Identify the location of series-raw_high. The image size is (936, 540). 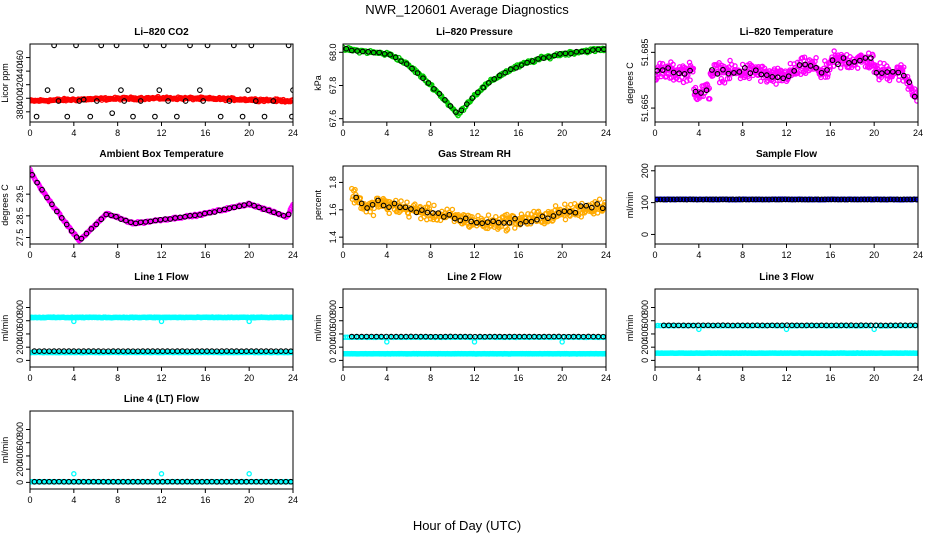
(161, 319).